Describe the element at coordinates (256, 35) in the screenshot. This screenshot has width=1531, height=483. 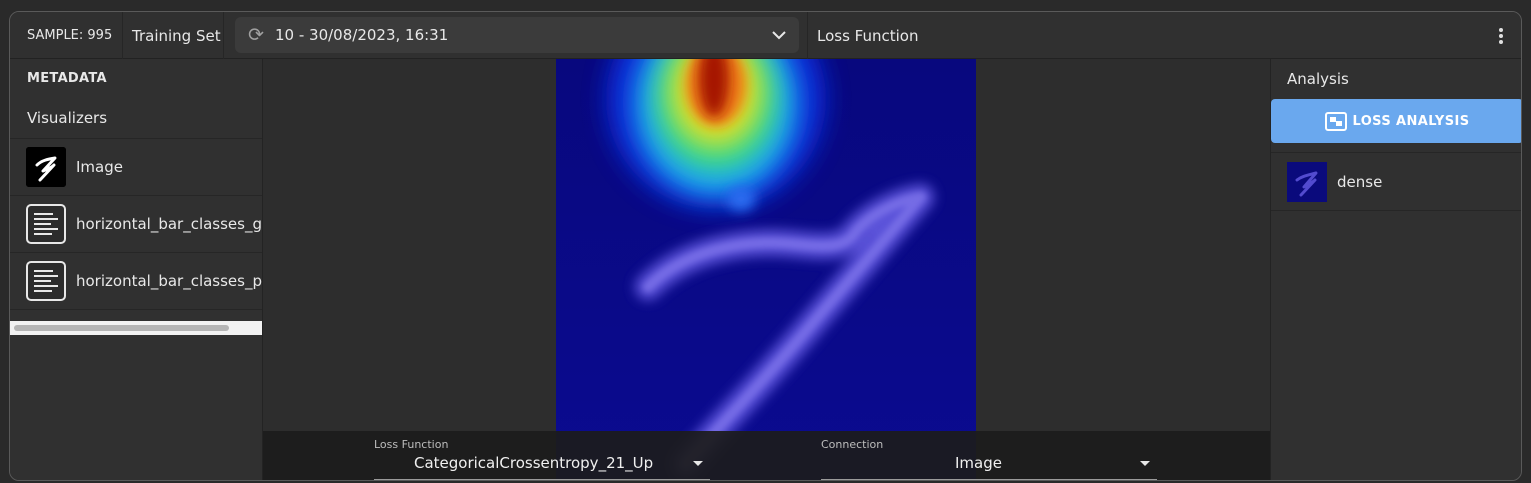
I see `refresh-icon: ⟳` at that location.